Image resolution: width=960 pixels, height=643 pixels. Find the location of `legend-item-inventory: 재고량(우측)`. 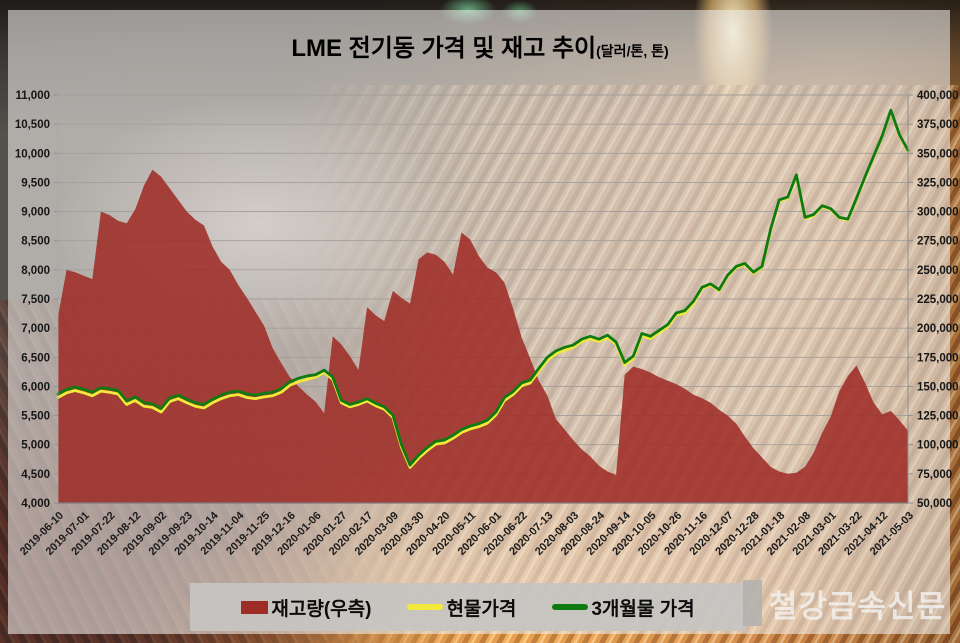

legend-item-inventory: 재고량(우측) is located at coordinates (306, 607).